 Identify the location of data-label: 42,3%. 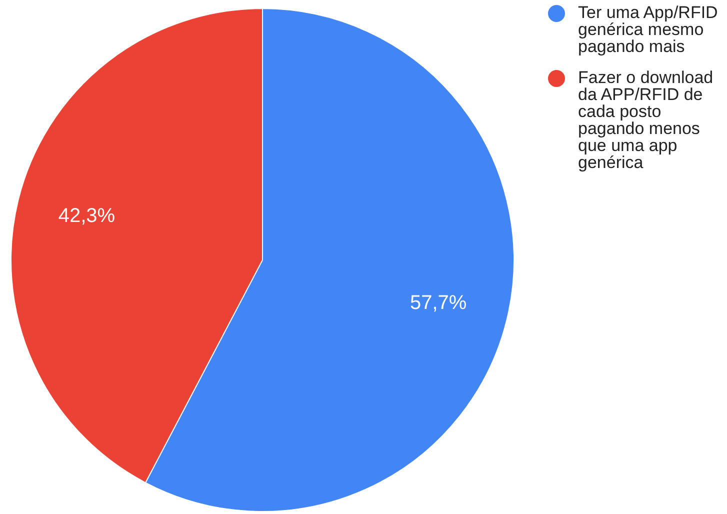
(87, 216).